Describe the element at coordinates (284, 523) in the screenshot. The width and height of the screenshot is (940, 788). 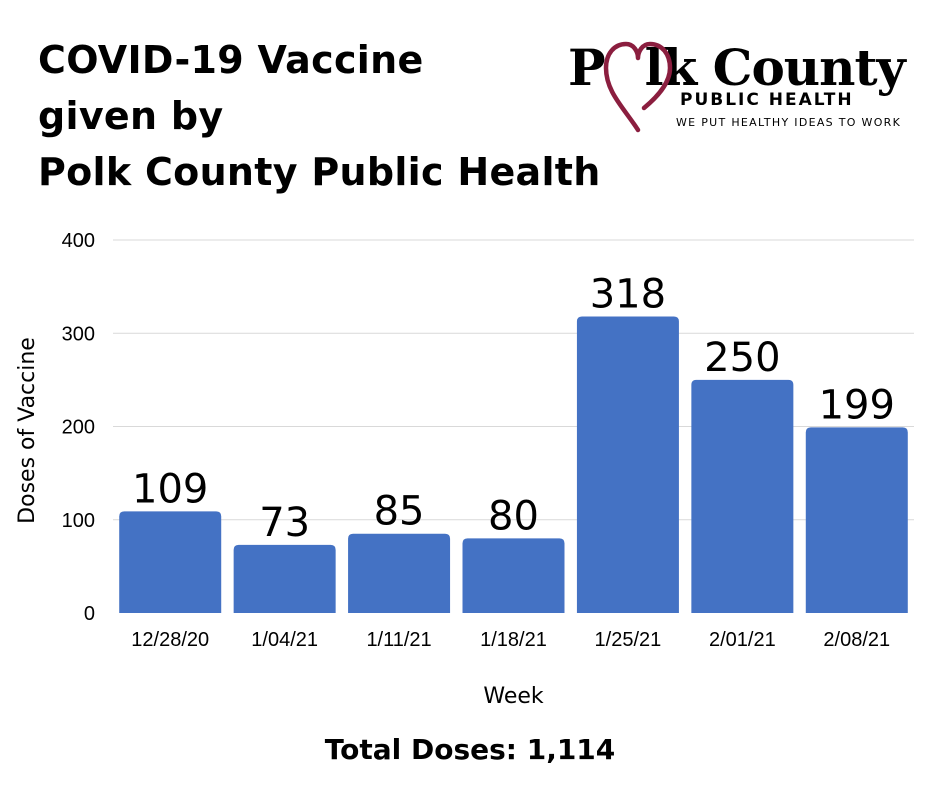
I see `data-label: 73` at that location.